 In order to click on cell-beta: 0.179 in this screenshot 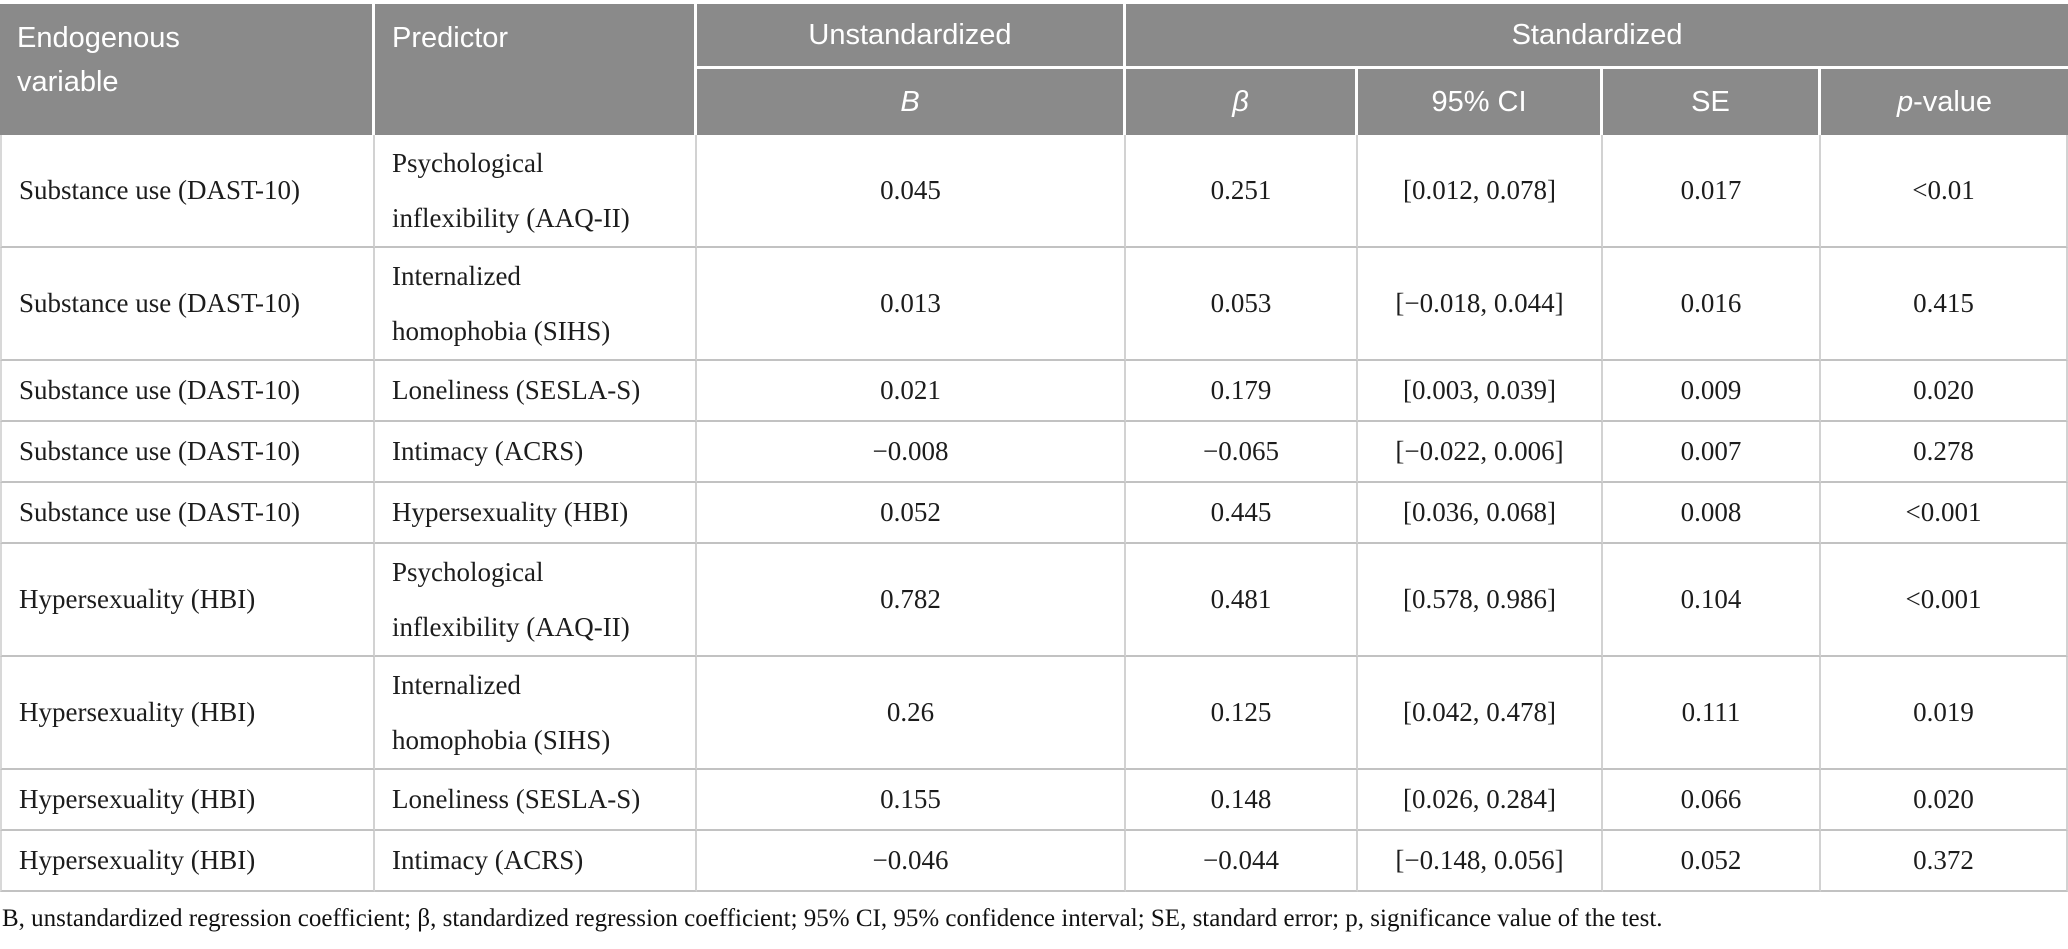, I will do `click(1242, 391)`.